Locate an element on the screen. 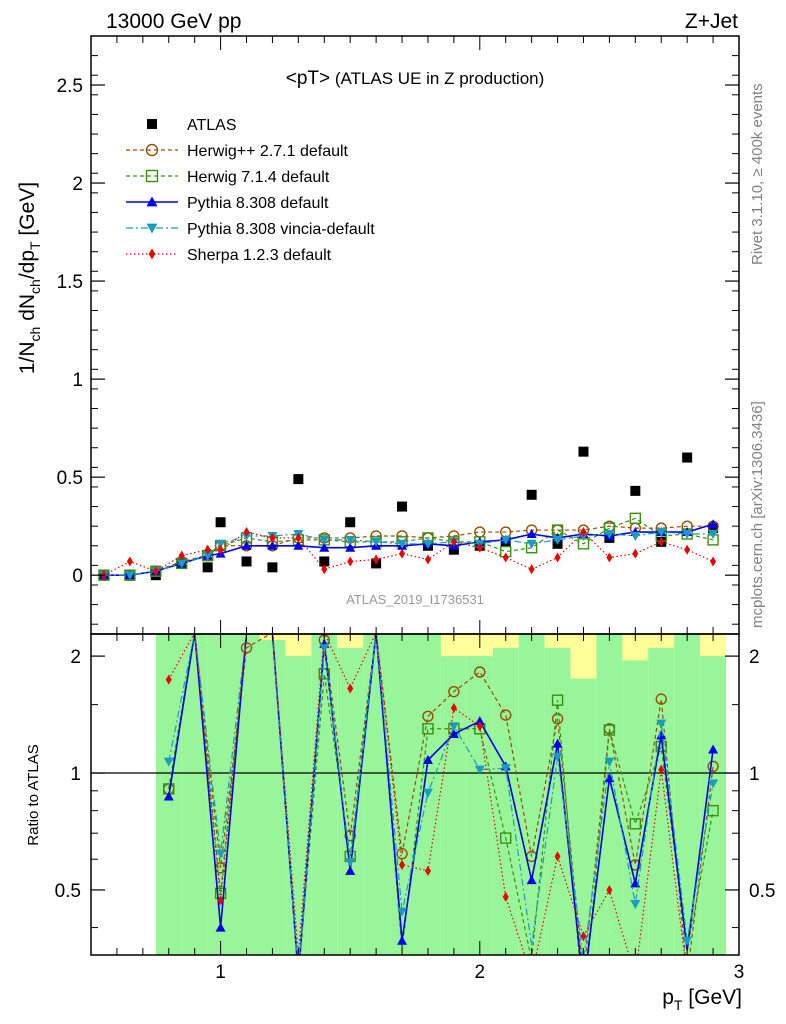 Image resolution: width=786 pixels, height=1024 pixels. x-tick-label: 2 is located at coordinates (480, 972).